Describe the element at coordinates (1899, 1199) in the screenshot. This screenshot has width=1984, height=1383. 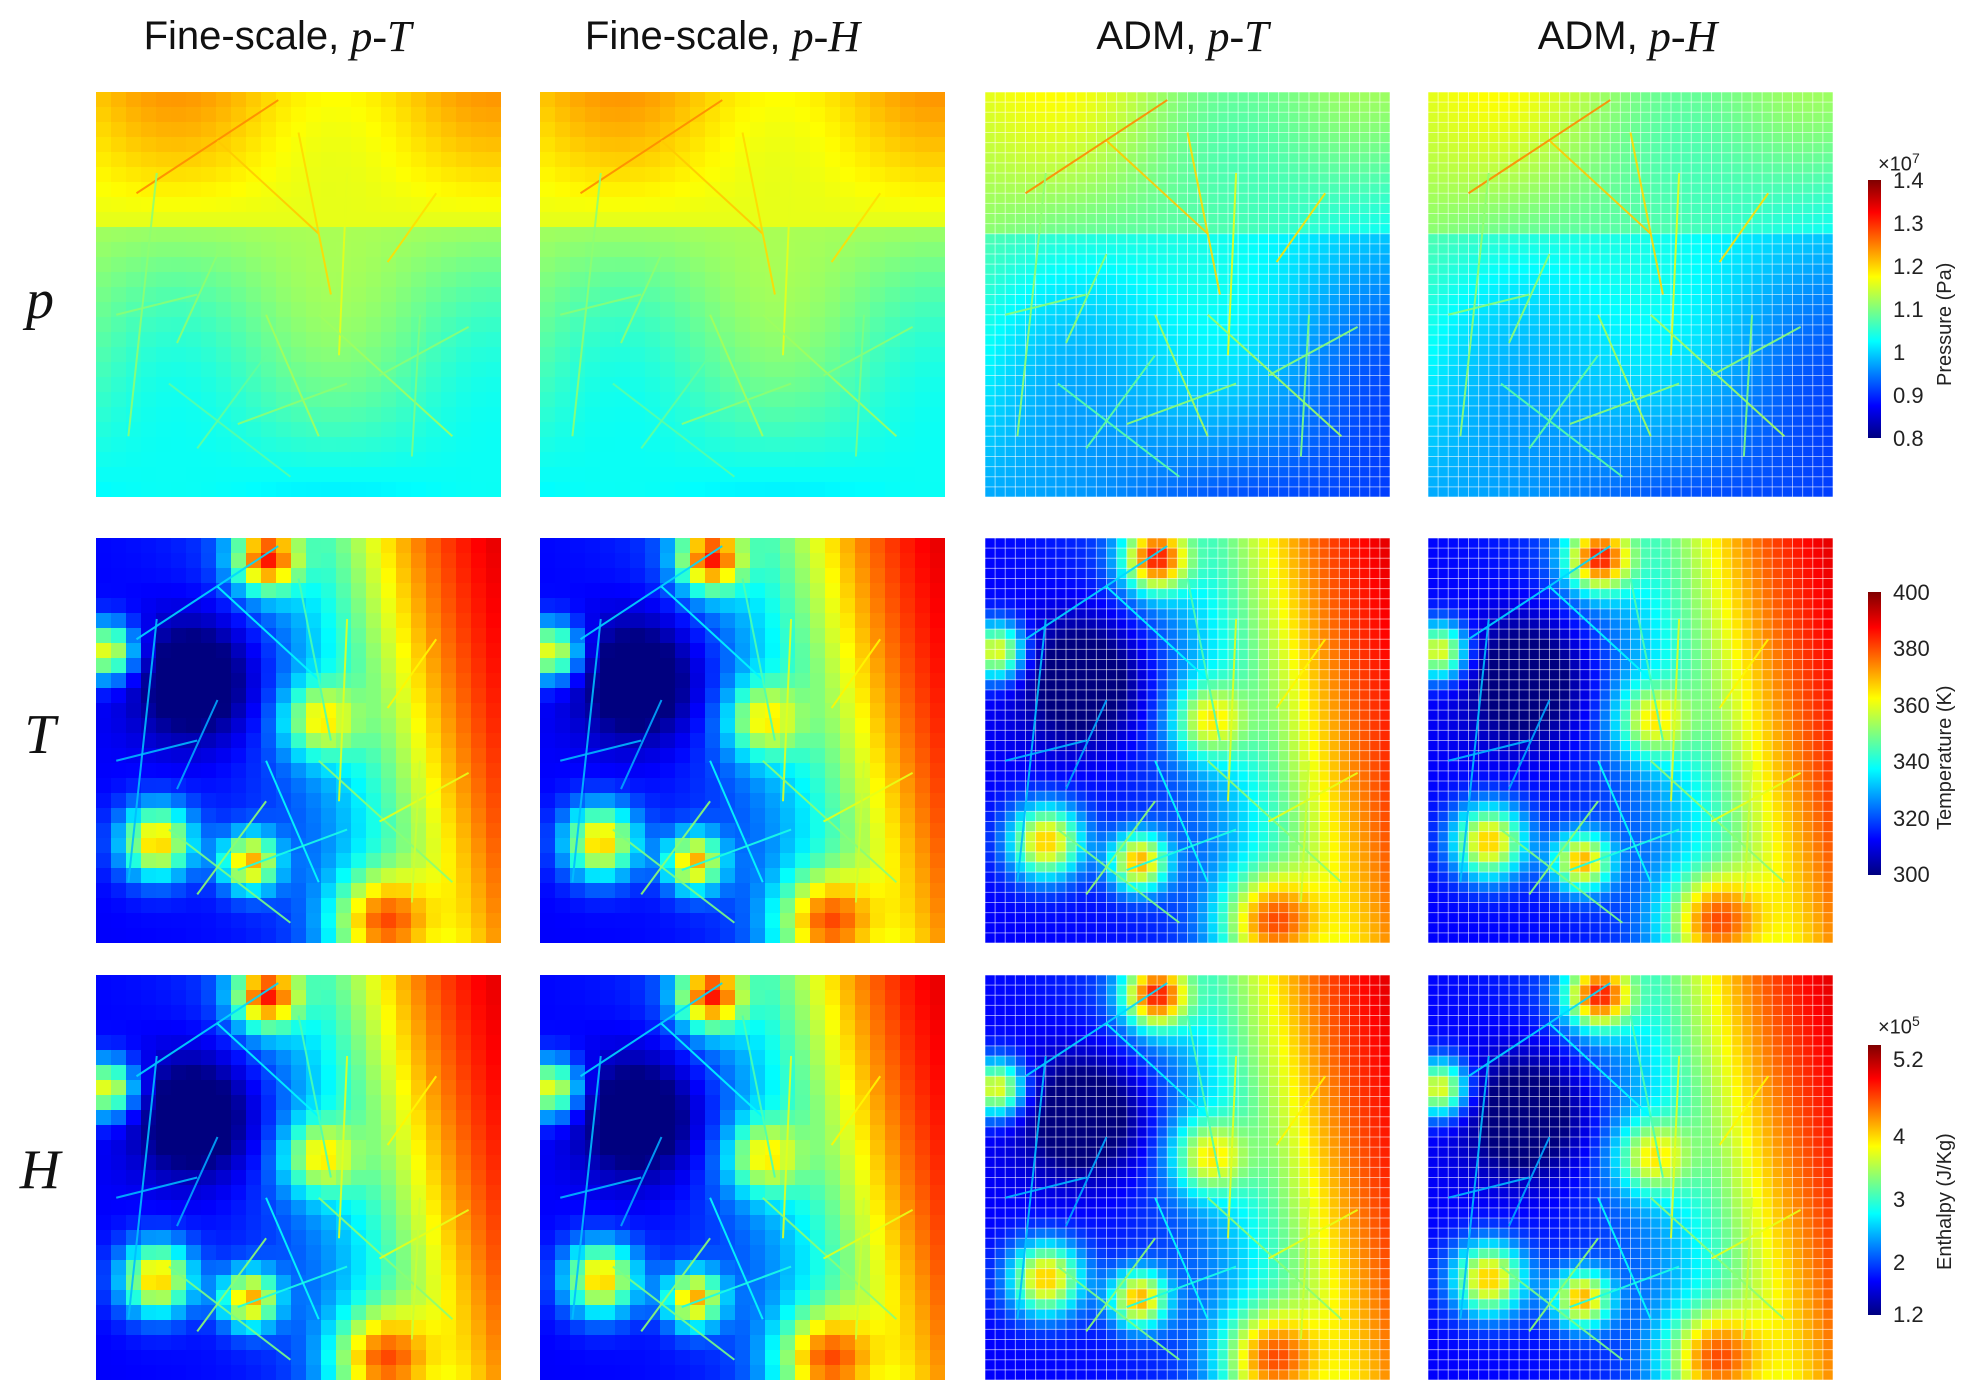
I see `colorbar-tick: 3` at that location.